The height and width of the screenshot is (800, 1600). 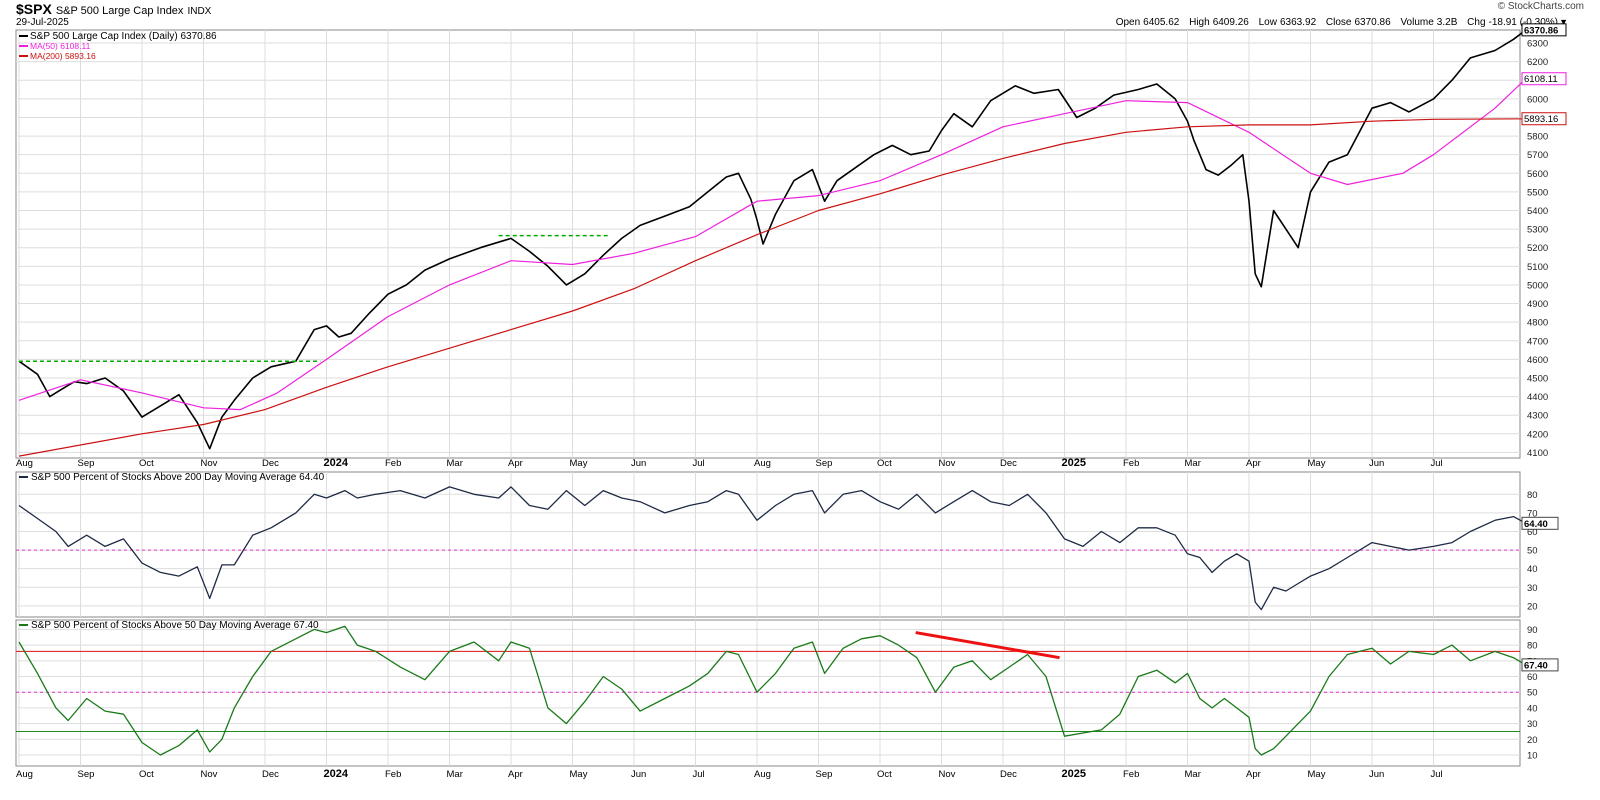 What do you see at coordinates (1563, 22) in the screenshot?
I see `caret-down-icon: ▼` at bounding box center [1563, 22].